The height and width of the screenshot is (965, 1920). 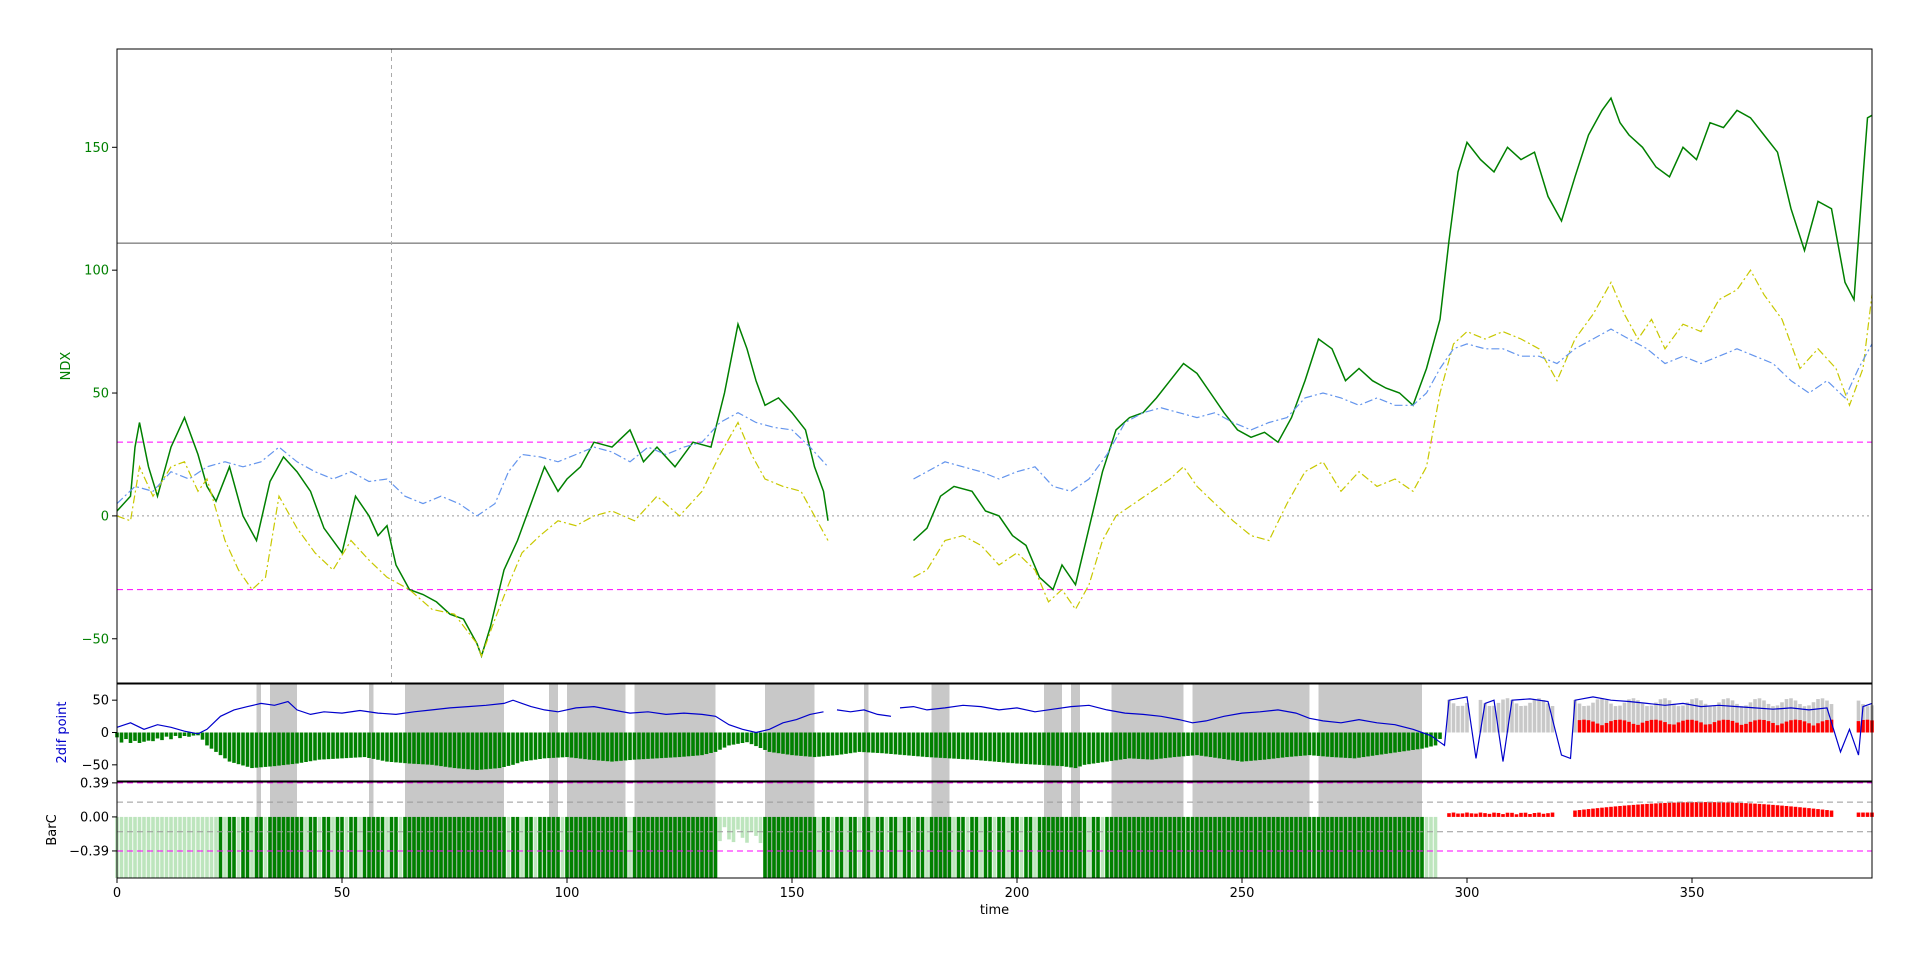 What do you see at coordinates (62, 733) in the screenshot?
I see `dif-ylabel: 2dif point` at bounding box center [62, 733].